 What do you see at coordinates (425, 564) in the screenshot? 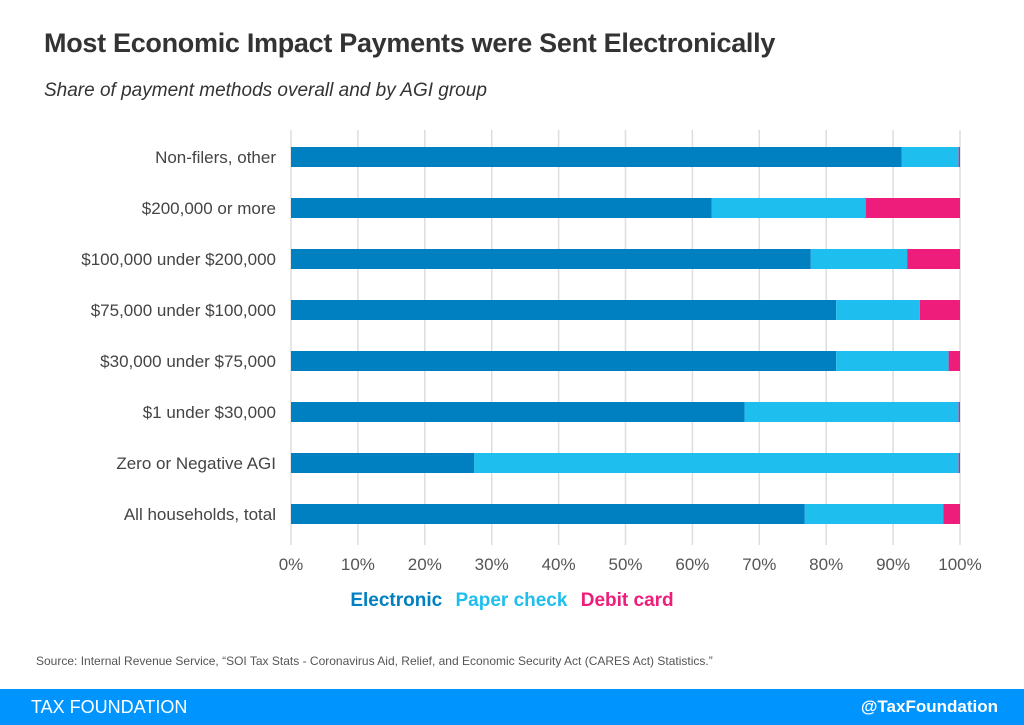
I see `x-tick-label: 20%` at bounding box center [425, 564].